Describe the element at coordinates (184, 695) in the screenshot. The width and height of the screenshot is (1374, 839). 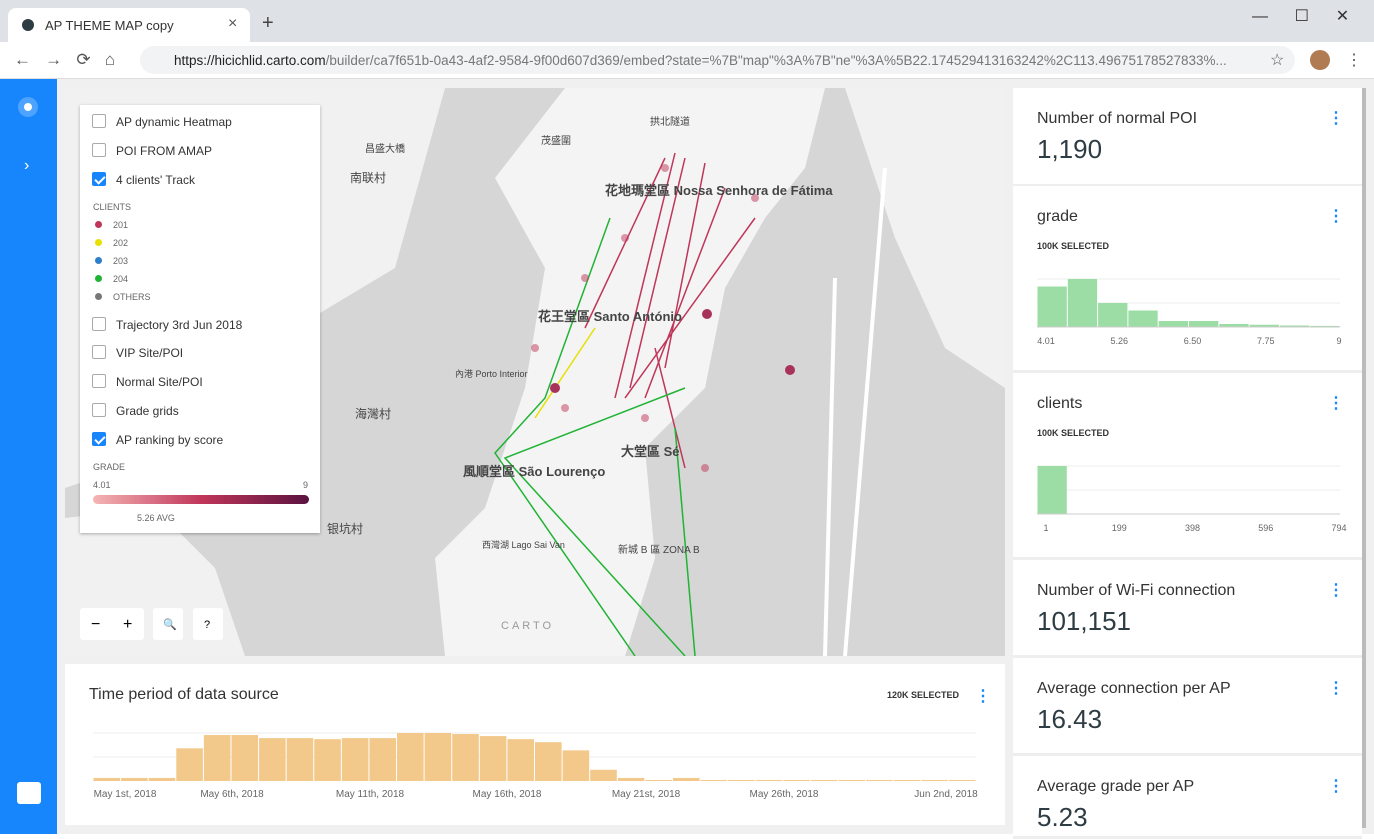
I see `widget-title: Time period of data source` at that location.